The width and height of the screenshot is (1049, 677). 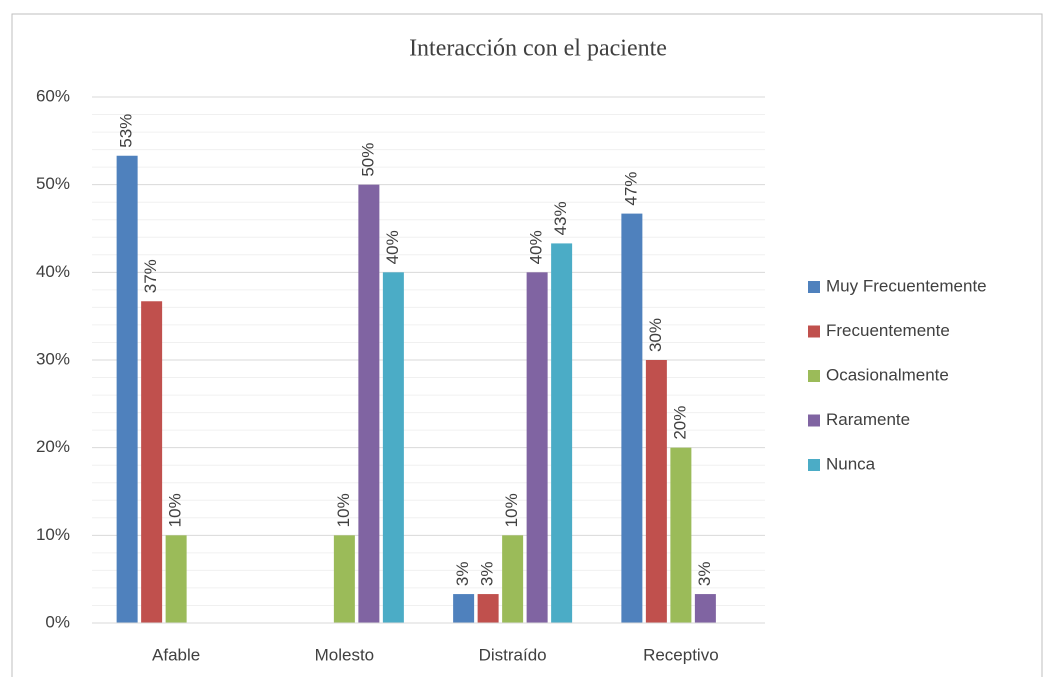 I want to click on legend-label: Raramente, so click(x=868, y=419).